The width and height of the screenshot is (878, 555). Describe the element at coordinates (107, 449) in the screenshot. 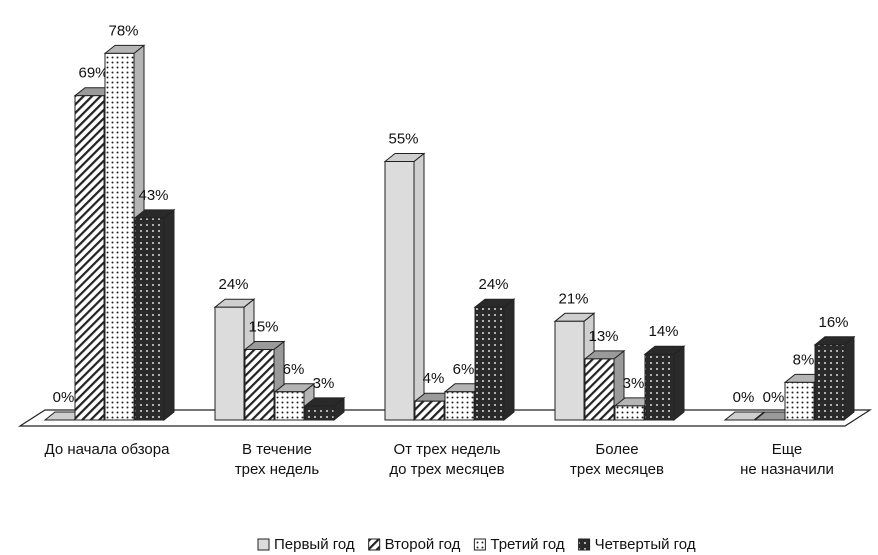

I see `x-tick-label: До начала обзора` at that location.